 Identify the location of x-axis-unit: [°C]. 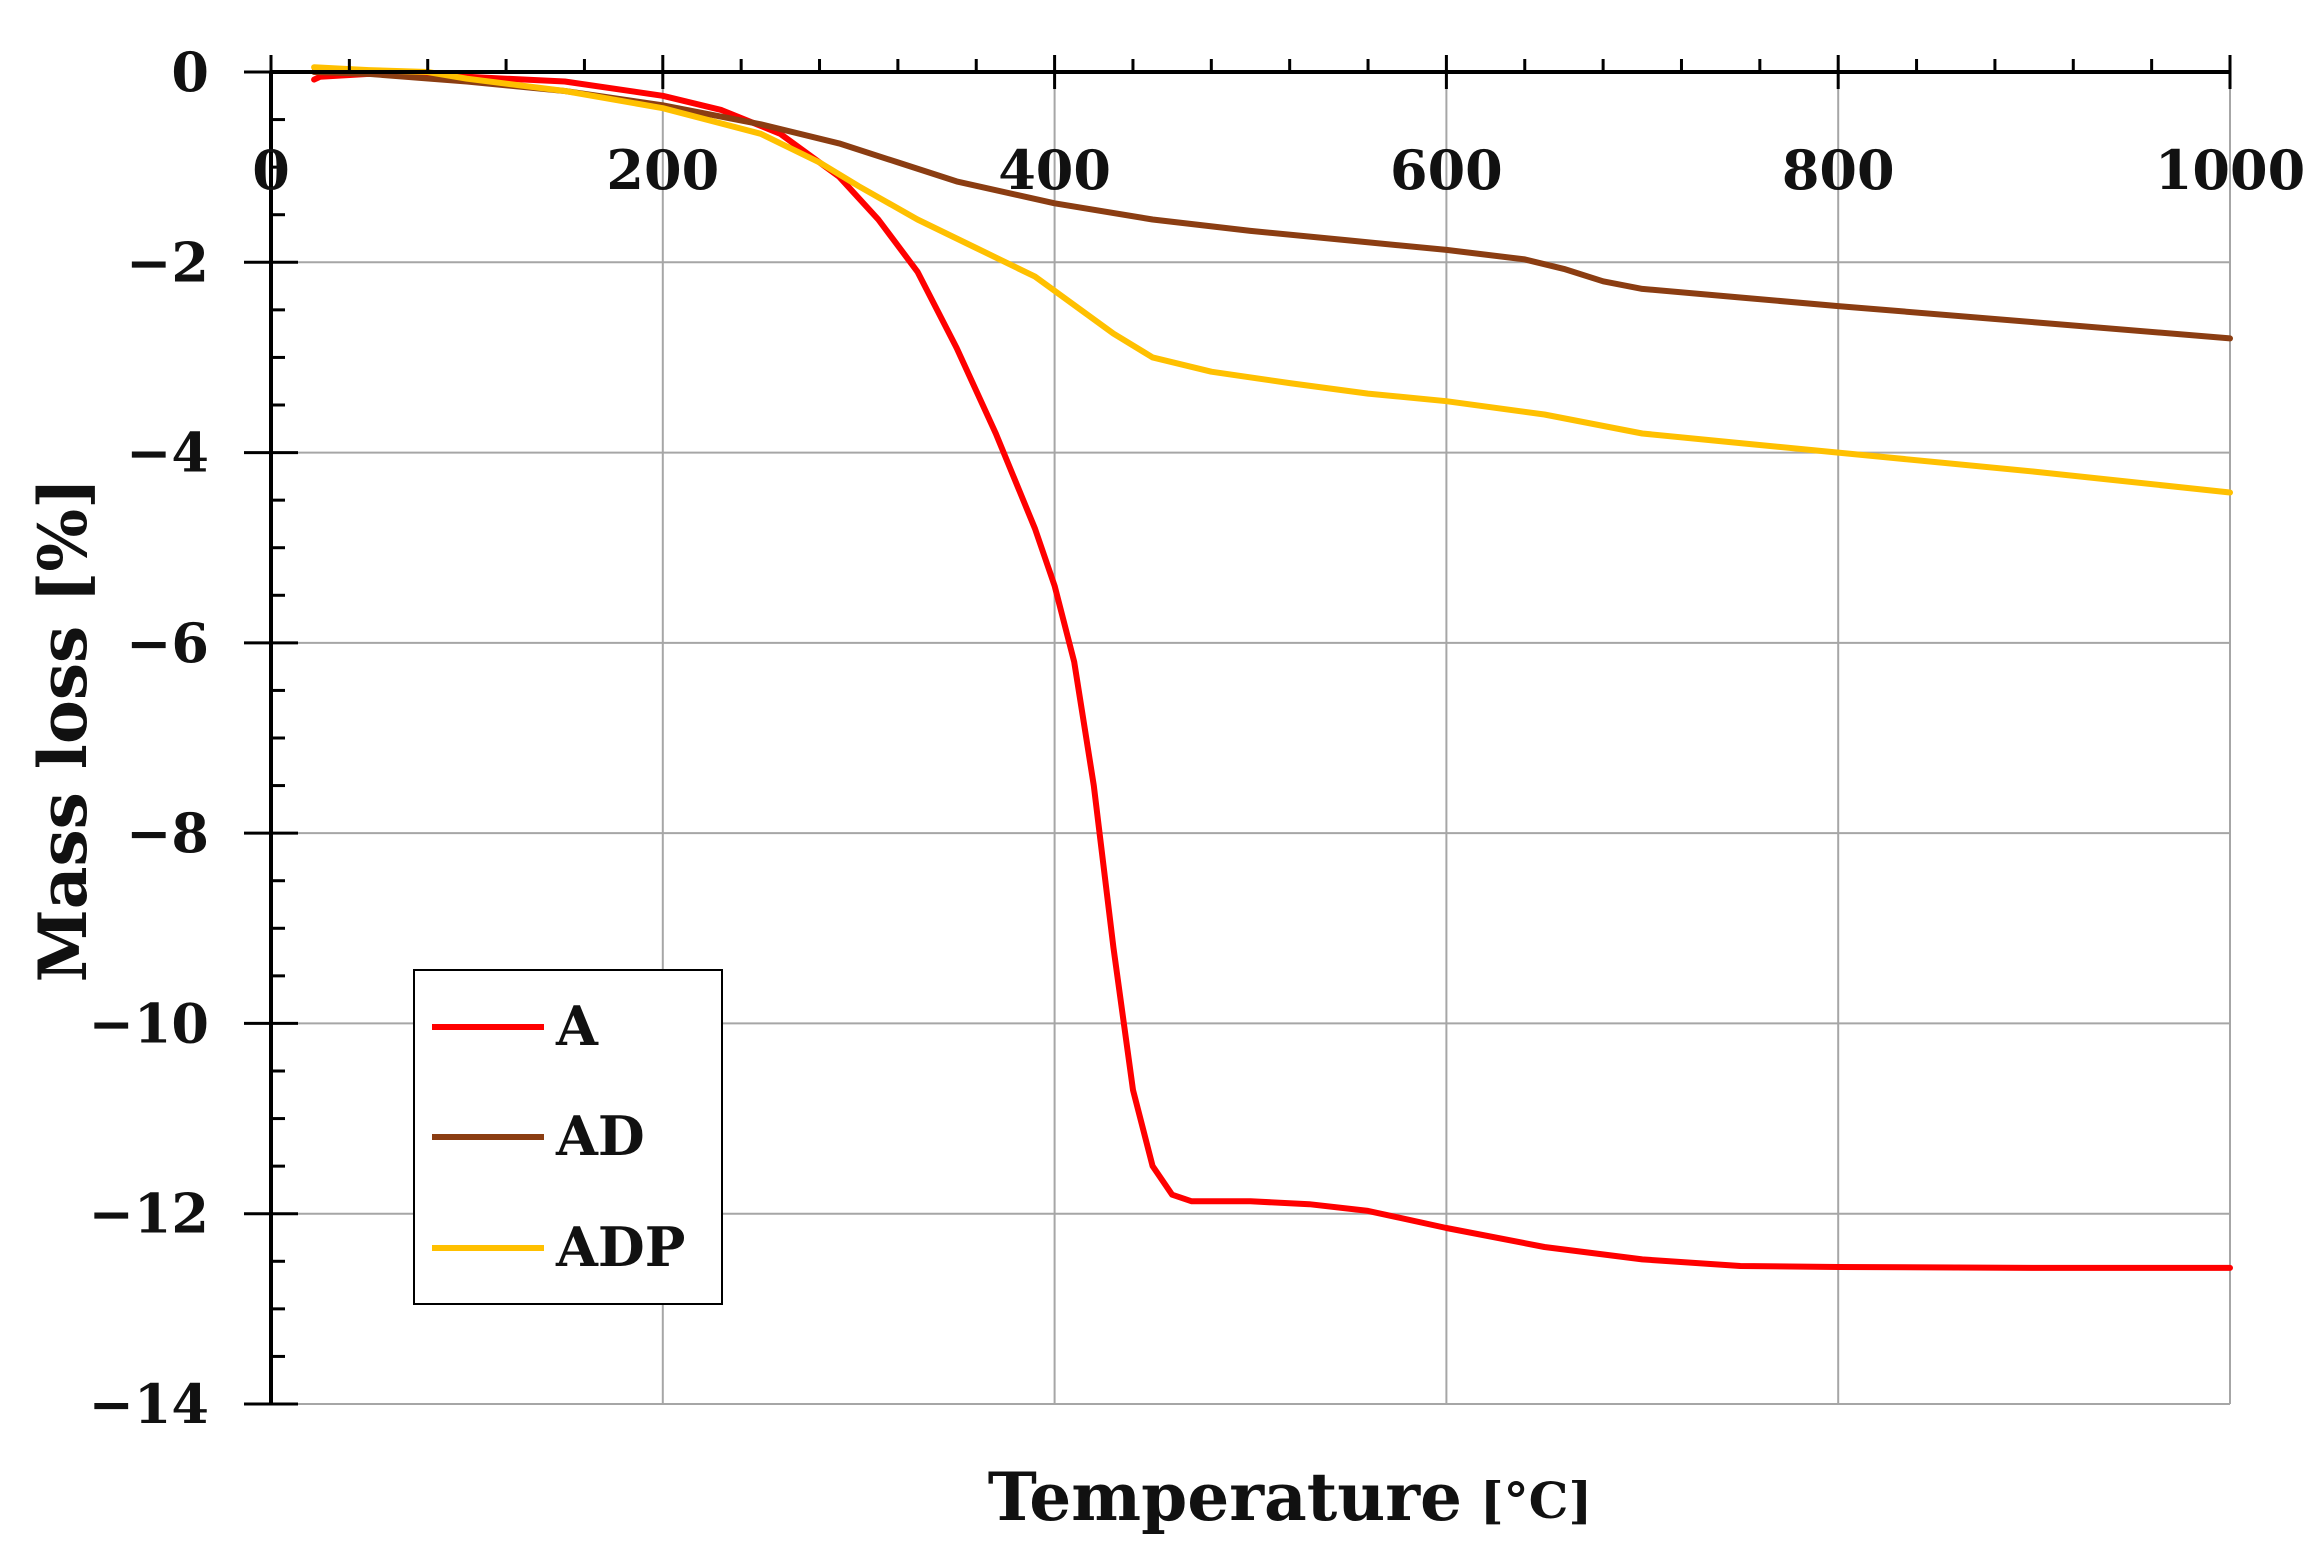
(1536, 1500).